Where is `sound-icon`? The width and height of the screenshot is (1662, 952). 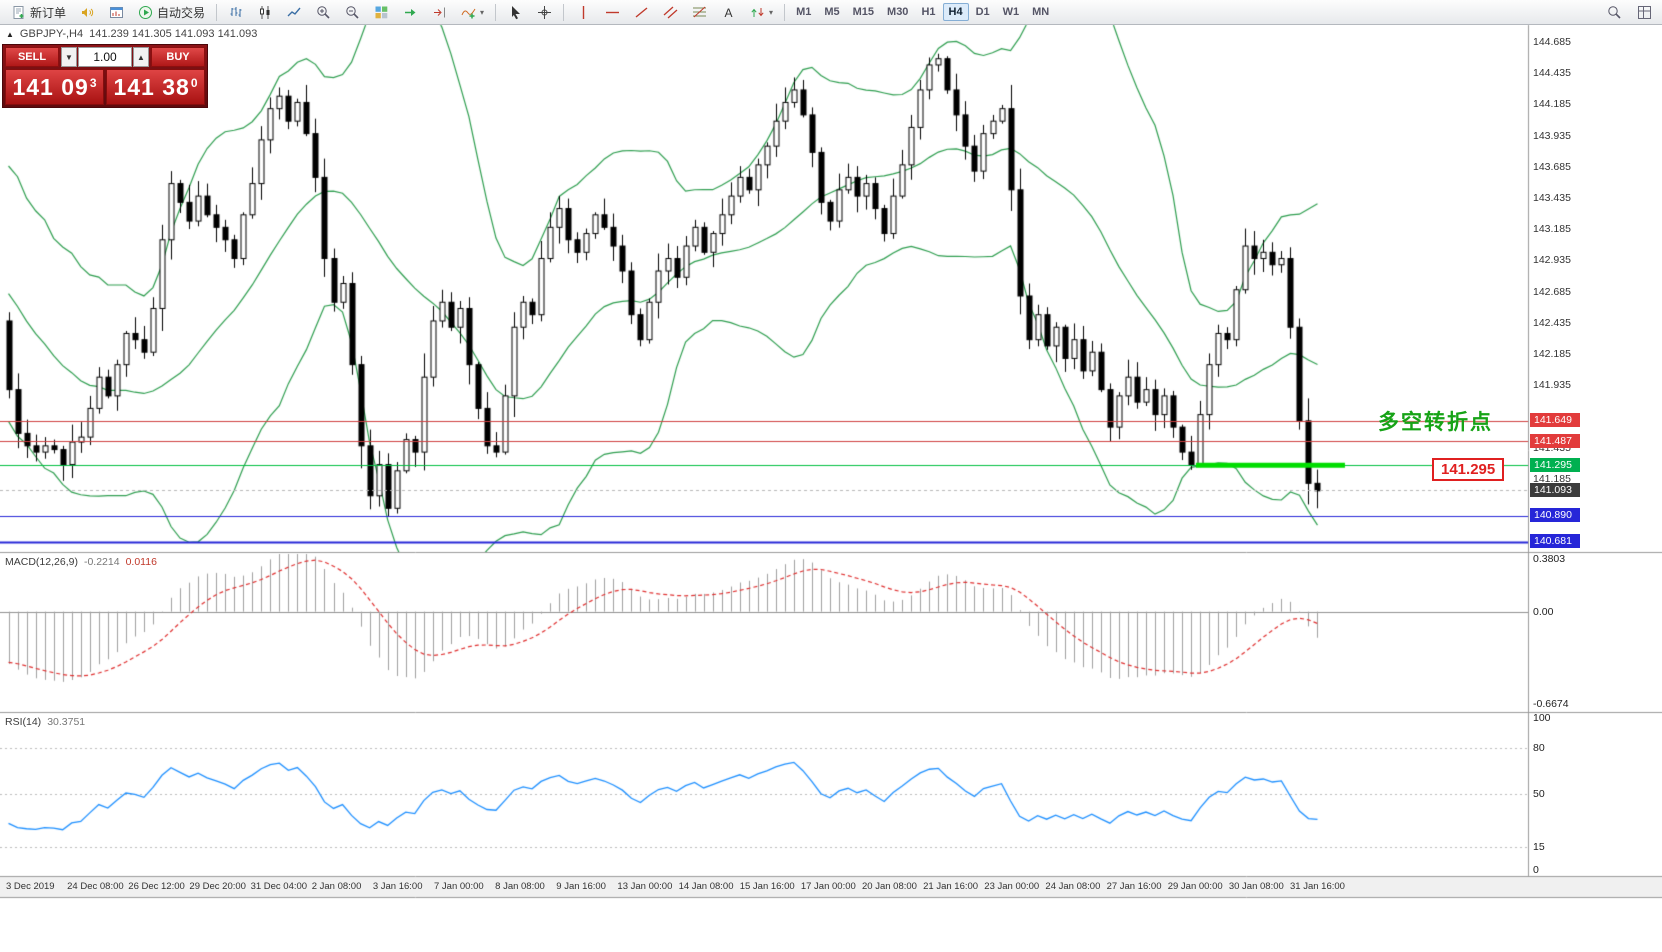 sound-icon is located at coordinates (87, 12).